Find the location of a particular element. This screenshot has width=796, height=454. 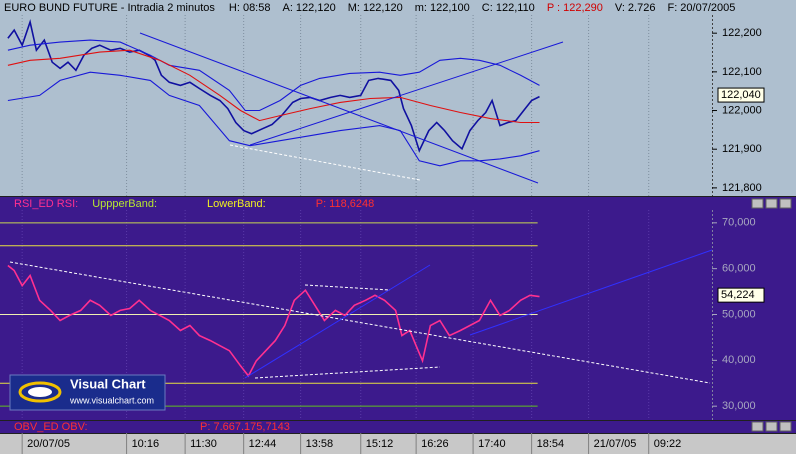

header-item: P: 118,6248 is located at coordinates (345, 204).